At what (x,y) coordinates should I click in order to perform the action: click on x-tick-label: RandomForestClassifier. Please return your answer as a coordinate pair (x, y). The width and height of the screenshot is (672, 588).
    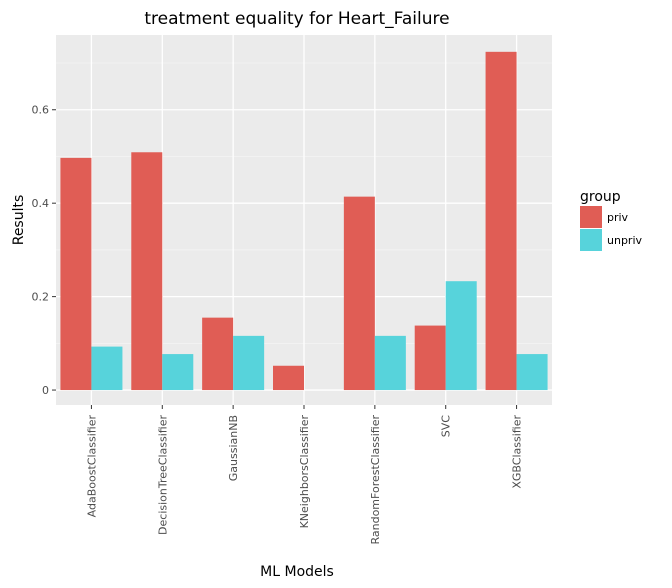
    Looking at the image, I should click on (375, 480).